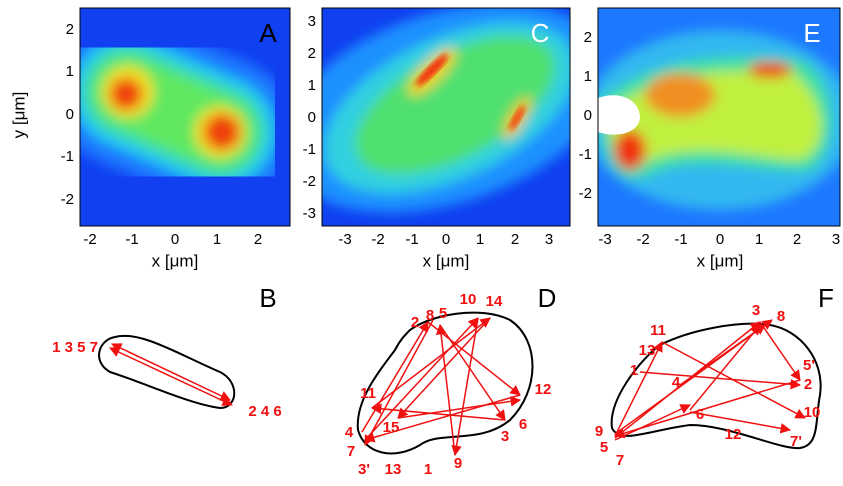 This screenshot has width=843, height=486. What do you see at coordinates (547, 298) in the screenshot?
I see `panel-label: D` at bounding box center [547, 298].